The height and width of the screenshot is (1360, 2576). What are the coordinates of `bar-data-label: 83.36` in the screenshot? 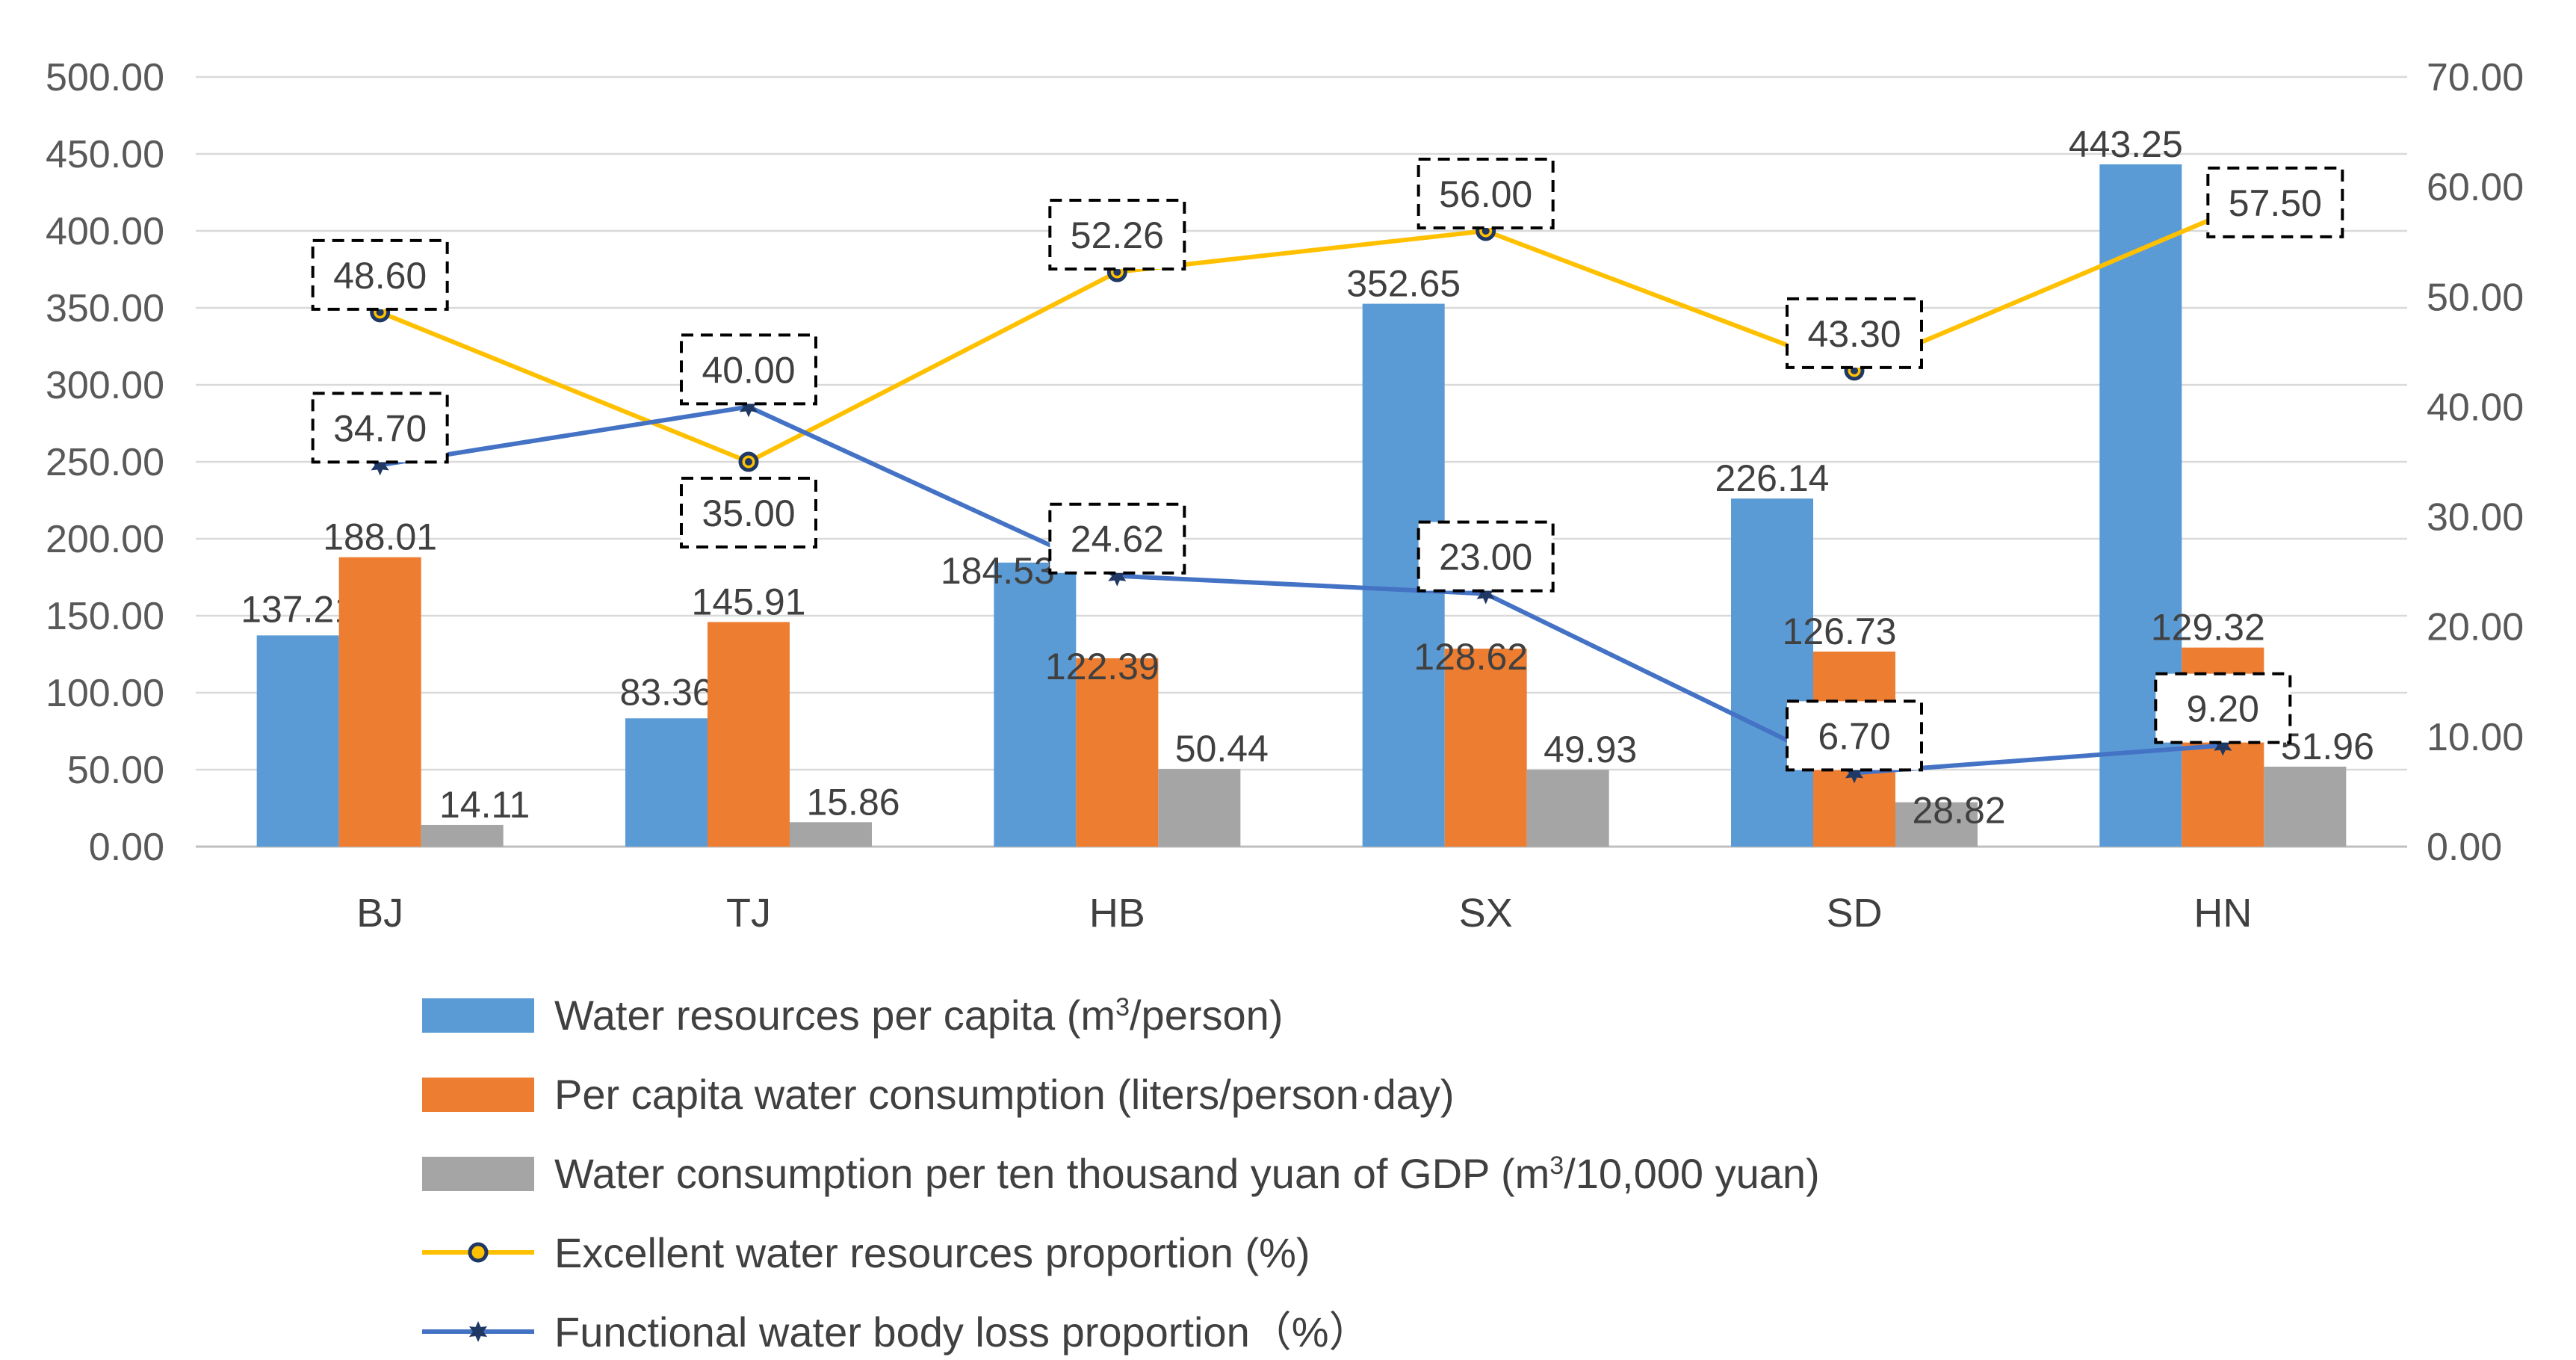 It's located at (666, 692).